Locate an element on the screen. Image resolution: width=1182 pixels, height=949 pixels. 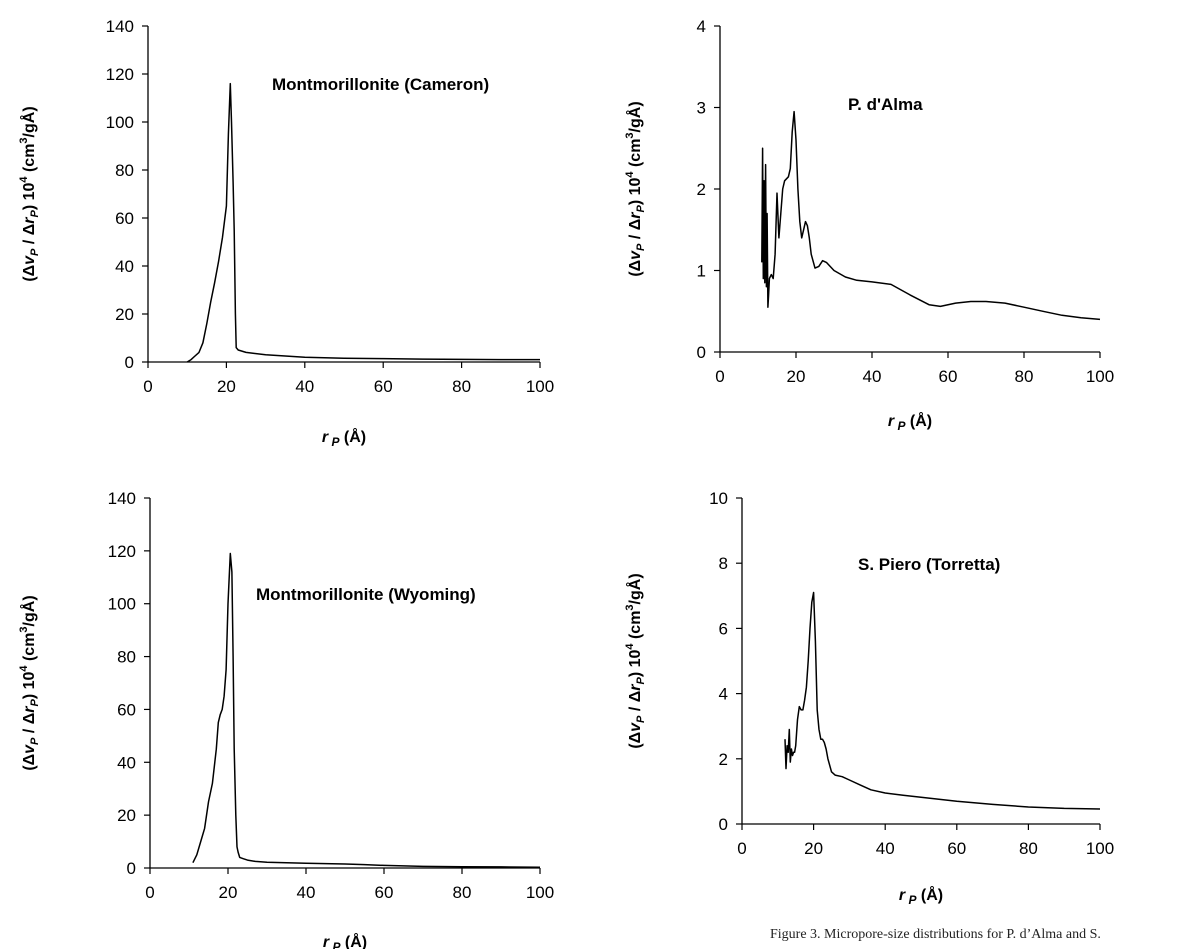
chart-2-y-axis-label: (ΔvP / ΔrP) 104 (cm3/gÅ) is located at coordinates (29, 682).